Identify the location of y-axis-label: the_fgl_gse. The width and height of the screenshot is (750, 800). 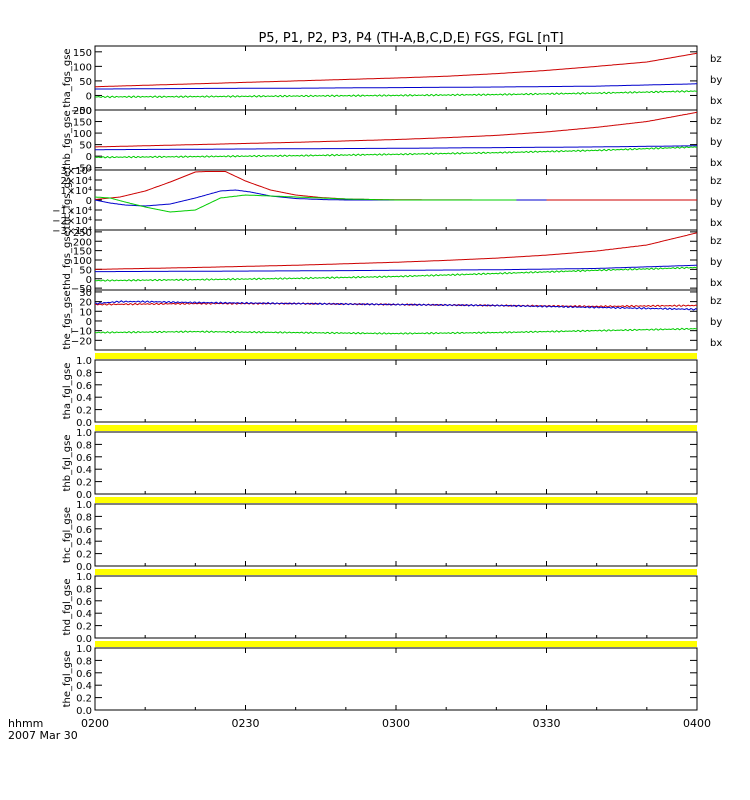
(67, 679).